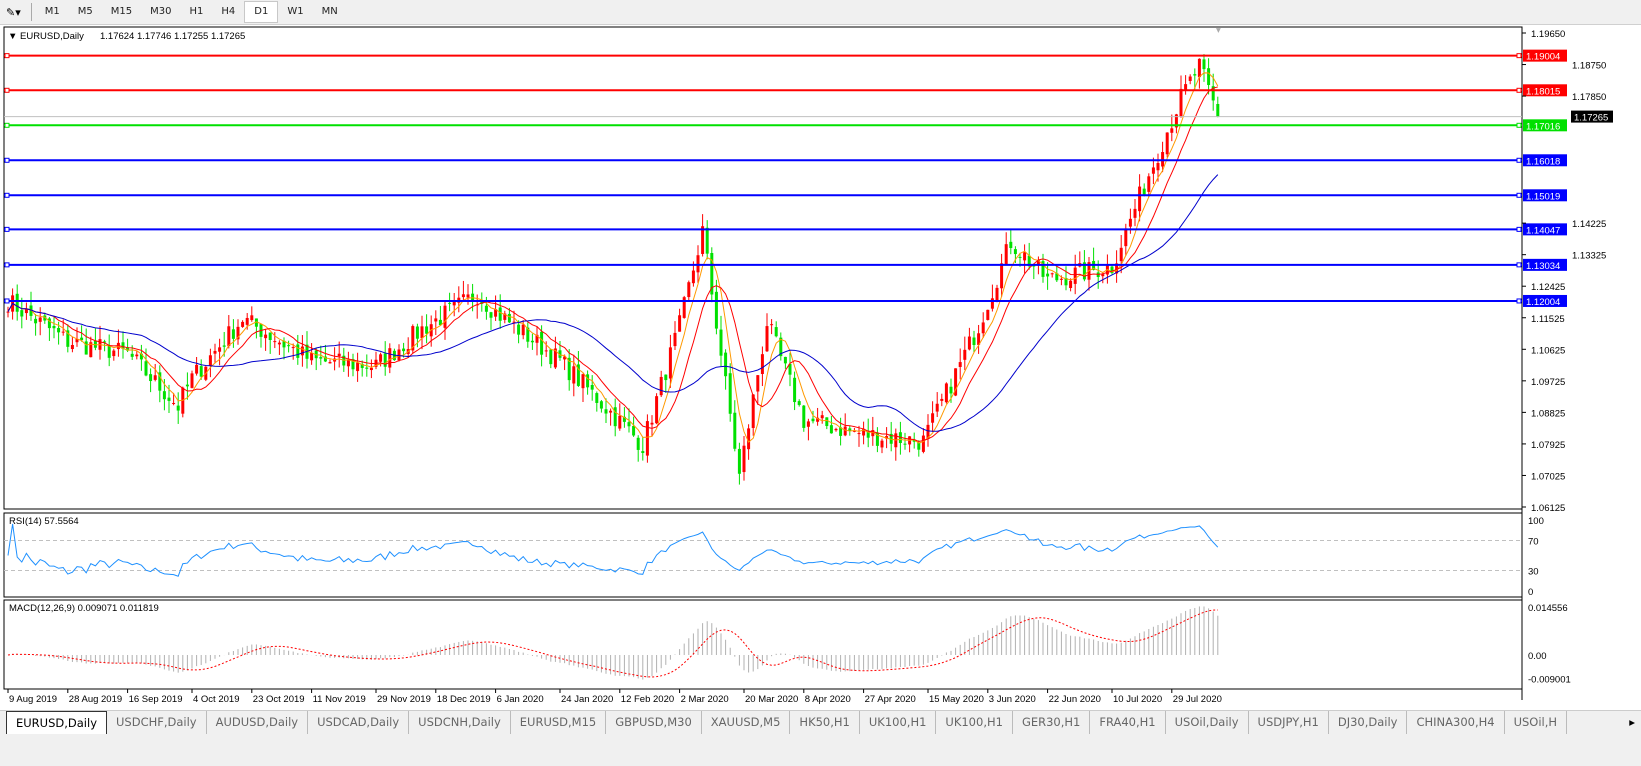 The image size is (1641, 766). Describe the element at coordinates (559, 723) in the screenshot. I see `chart-tab: EURUSD,M15` at that location.